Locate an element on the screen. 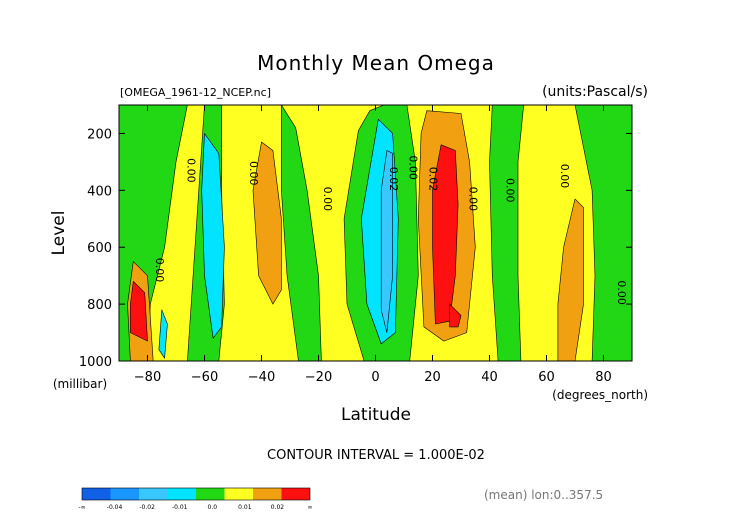 This screenshot has width=752, height=532. file-label: [OMEGA_1961-12_NCEP.nc] is located at coordinates (195, 92).